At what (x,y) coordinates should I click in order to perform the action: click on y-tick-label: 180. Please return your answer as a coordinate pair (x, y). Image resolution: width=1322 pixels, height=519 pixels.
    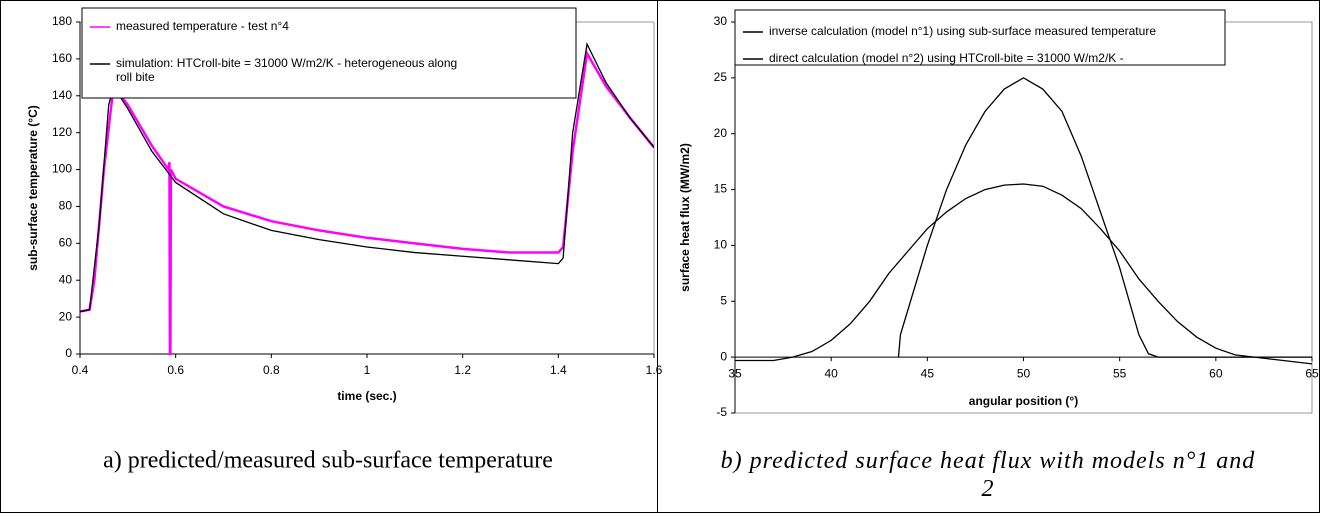
    Looking at the image, I should click on (62, 21).